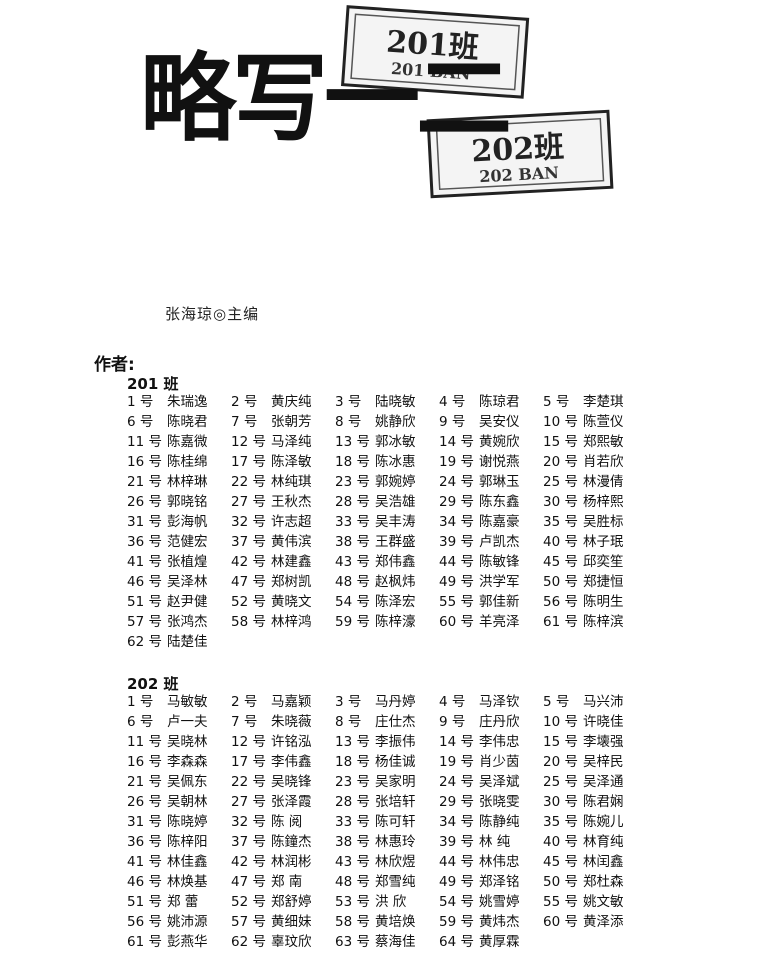 The image size is (759, 954). Describe the element at coordinates (456, 782) in the screenshot. I see `student-number: 24 号` at that location.